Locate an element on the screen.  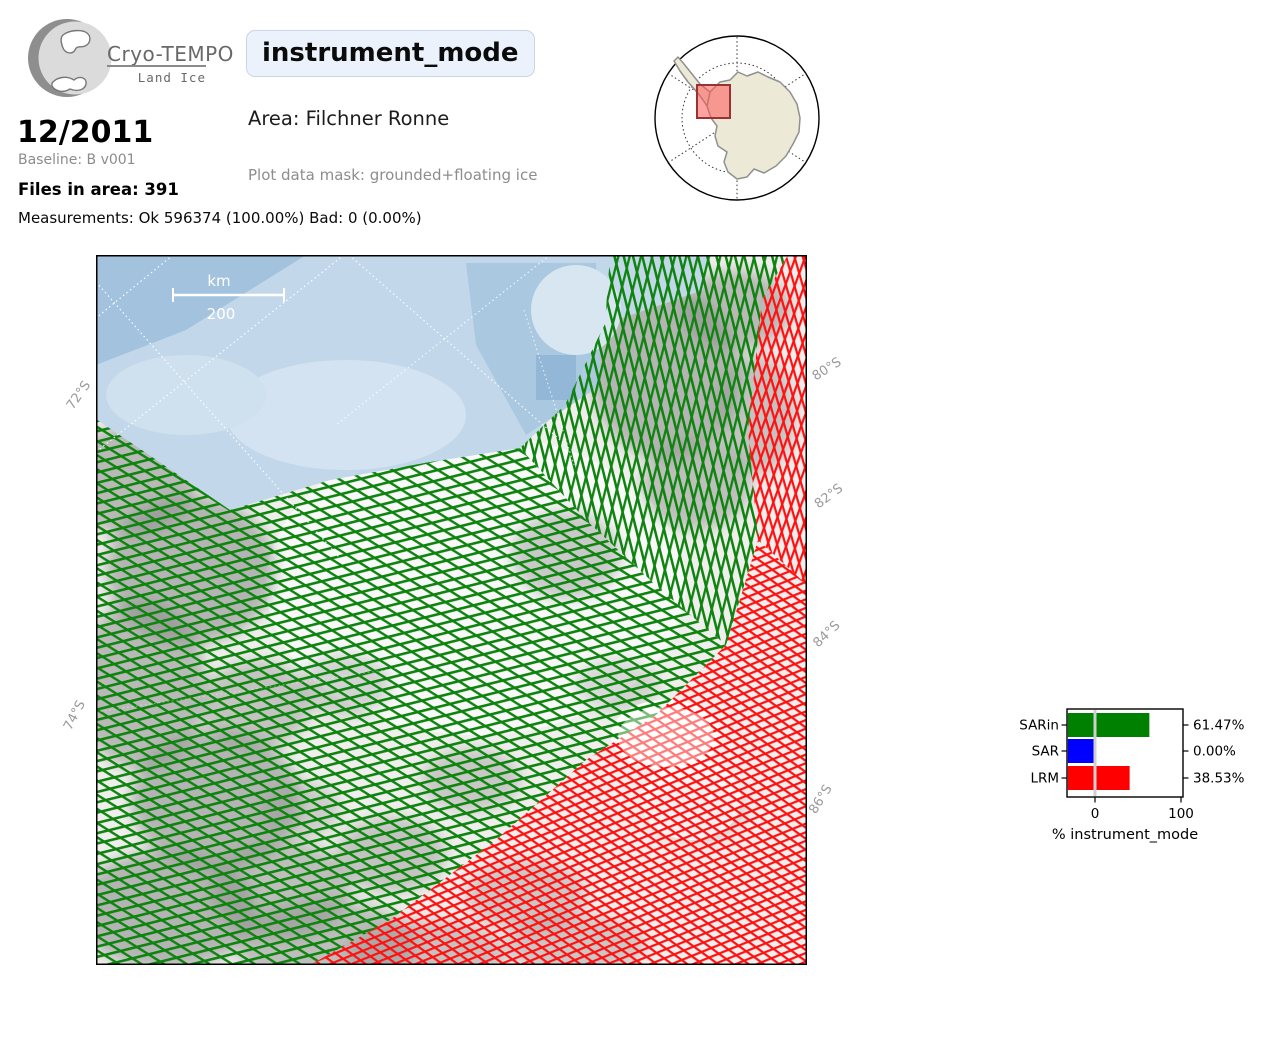
lat-label-74s: 74°S is located at coordinates (75, 715).